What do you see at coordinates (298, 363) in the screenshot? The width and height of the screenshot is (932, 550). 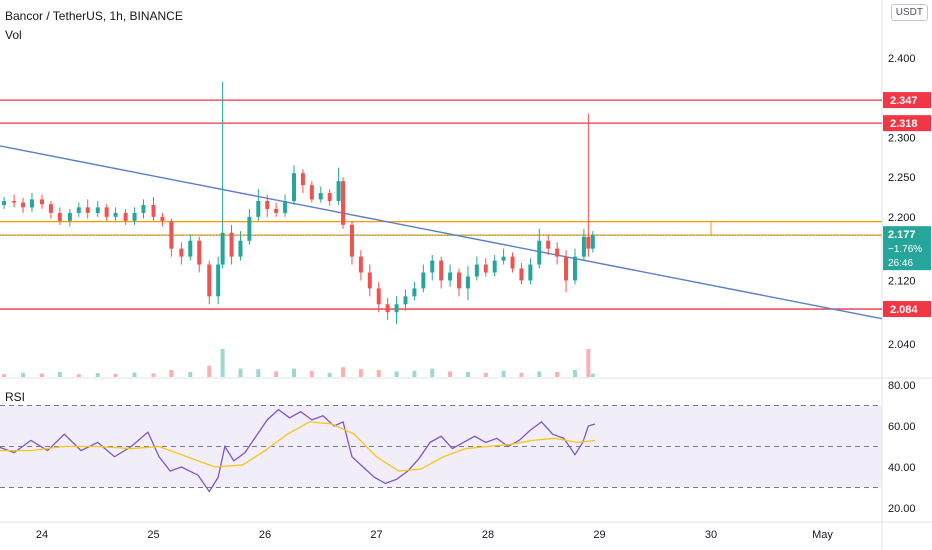 I see `volume-bars` at bounding box center [298, 363].